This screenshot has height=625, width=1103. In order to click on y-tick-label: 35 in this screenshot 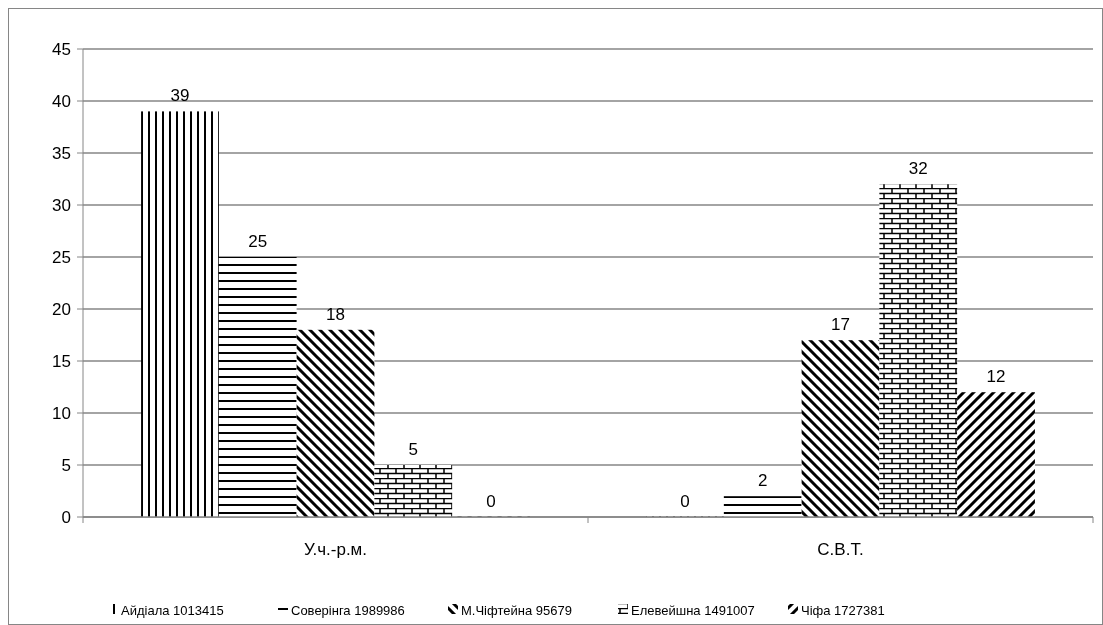, I will do `click(61, 153)`.